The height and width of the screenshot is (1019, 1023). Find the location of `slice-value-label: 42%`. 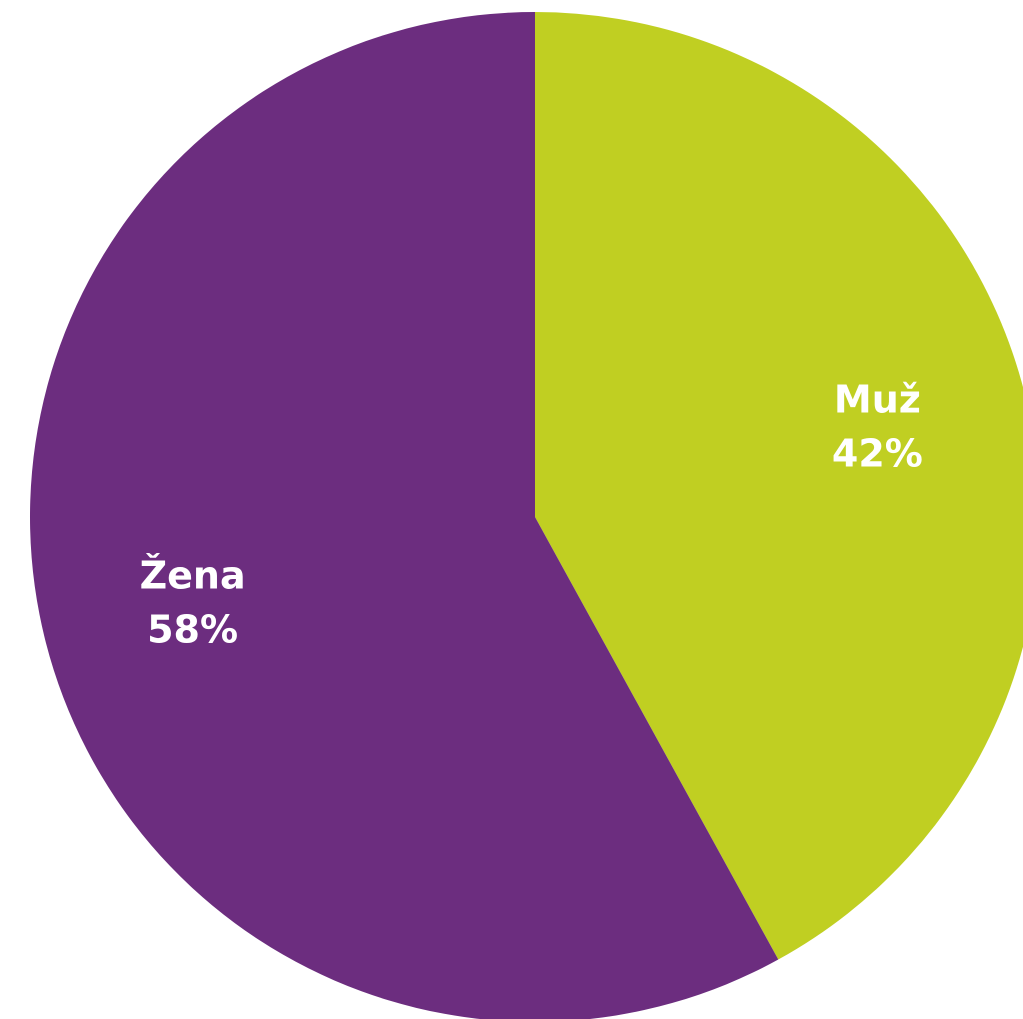

slice-value-label: 42% is located at coordinates (877, 454).